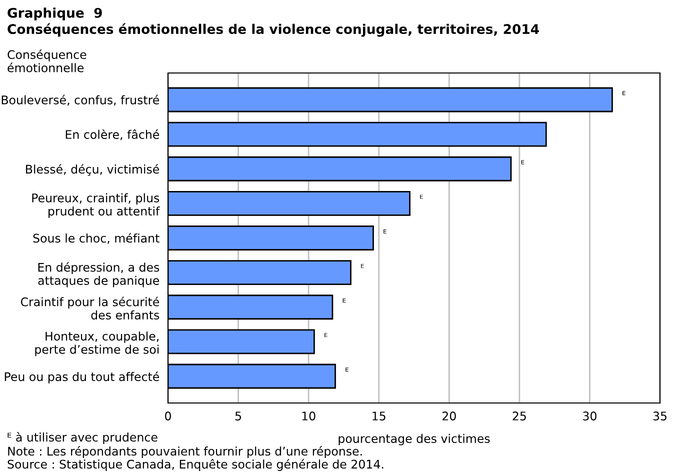  Describe the element at coordinates (238, 416) in the screenshot. I see `x-tick-label: 5` at that location.